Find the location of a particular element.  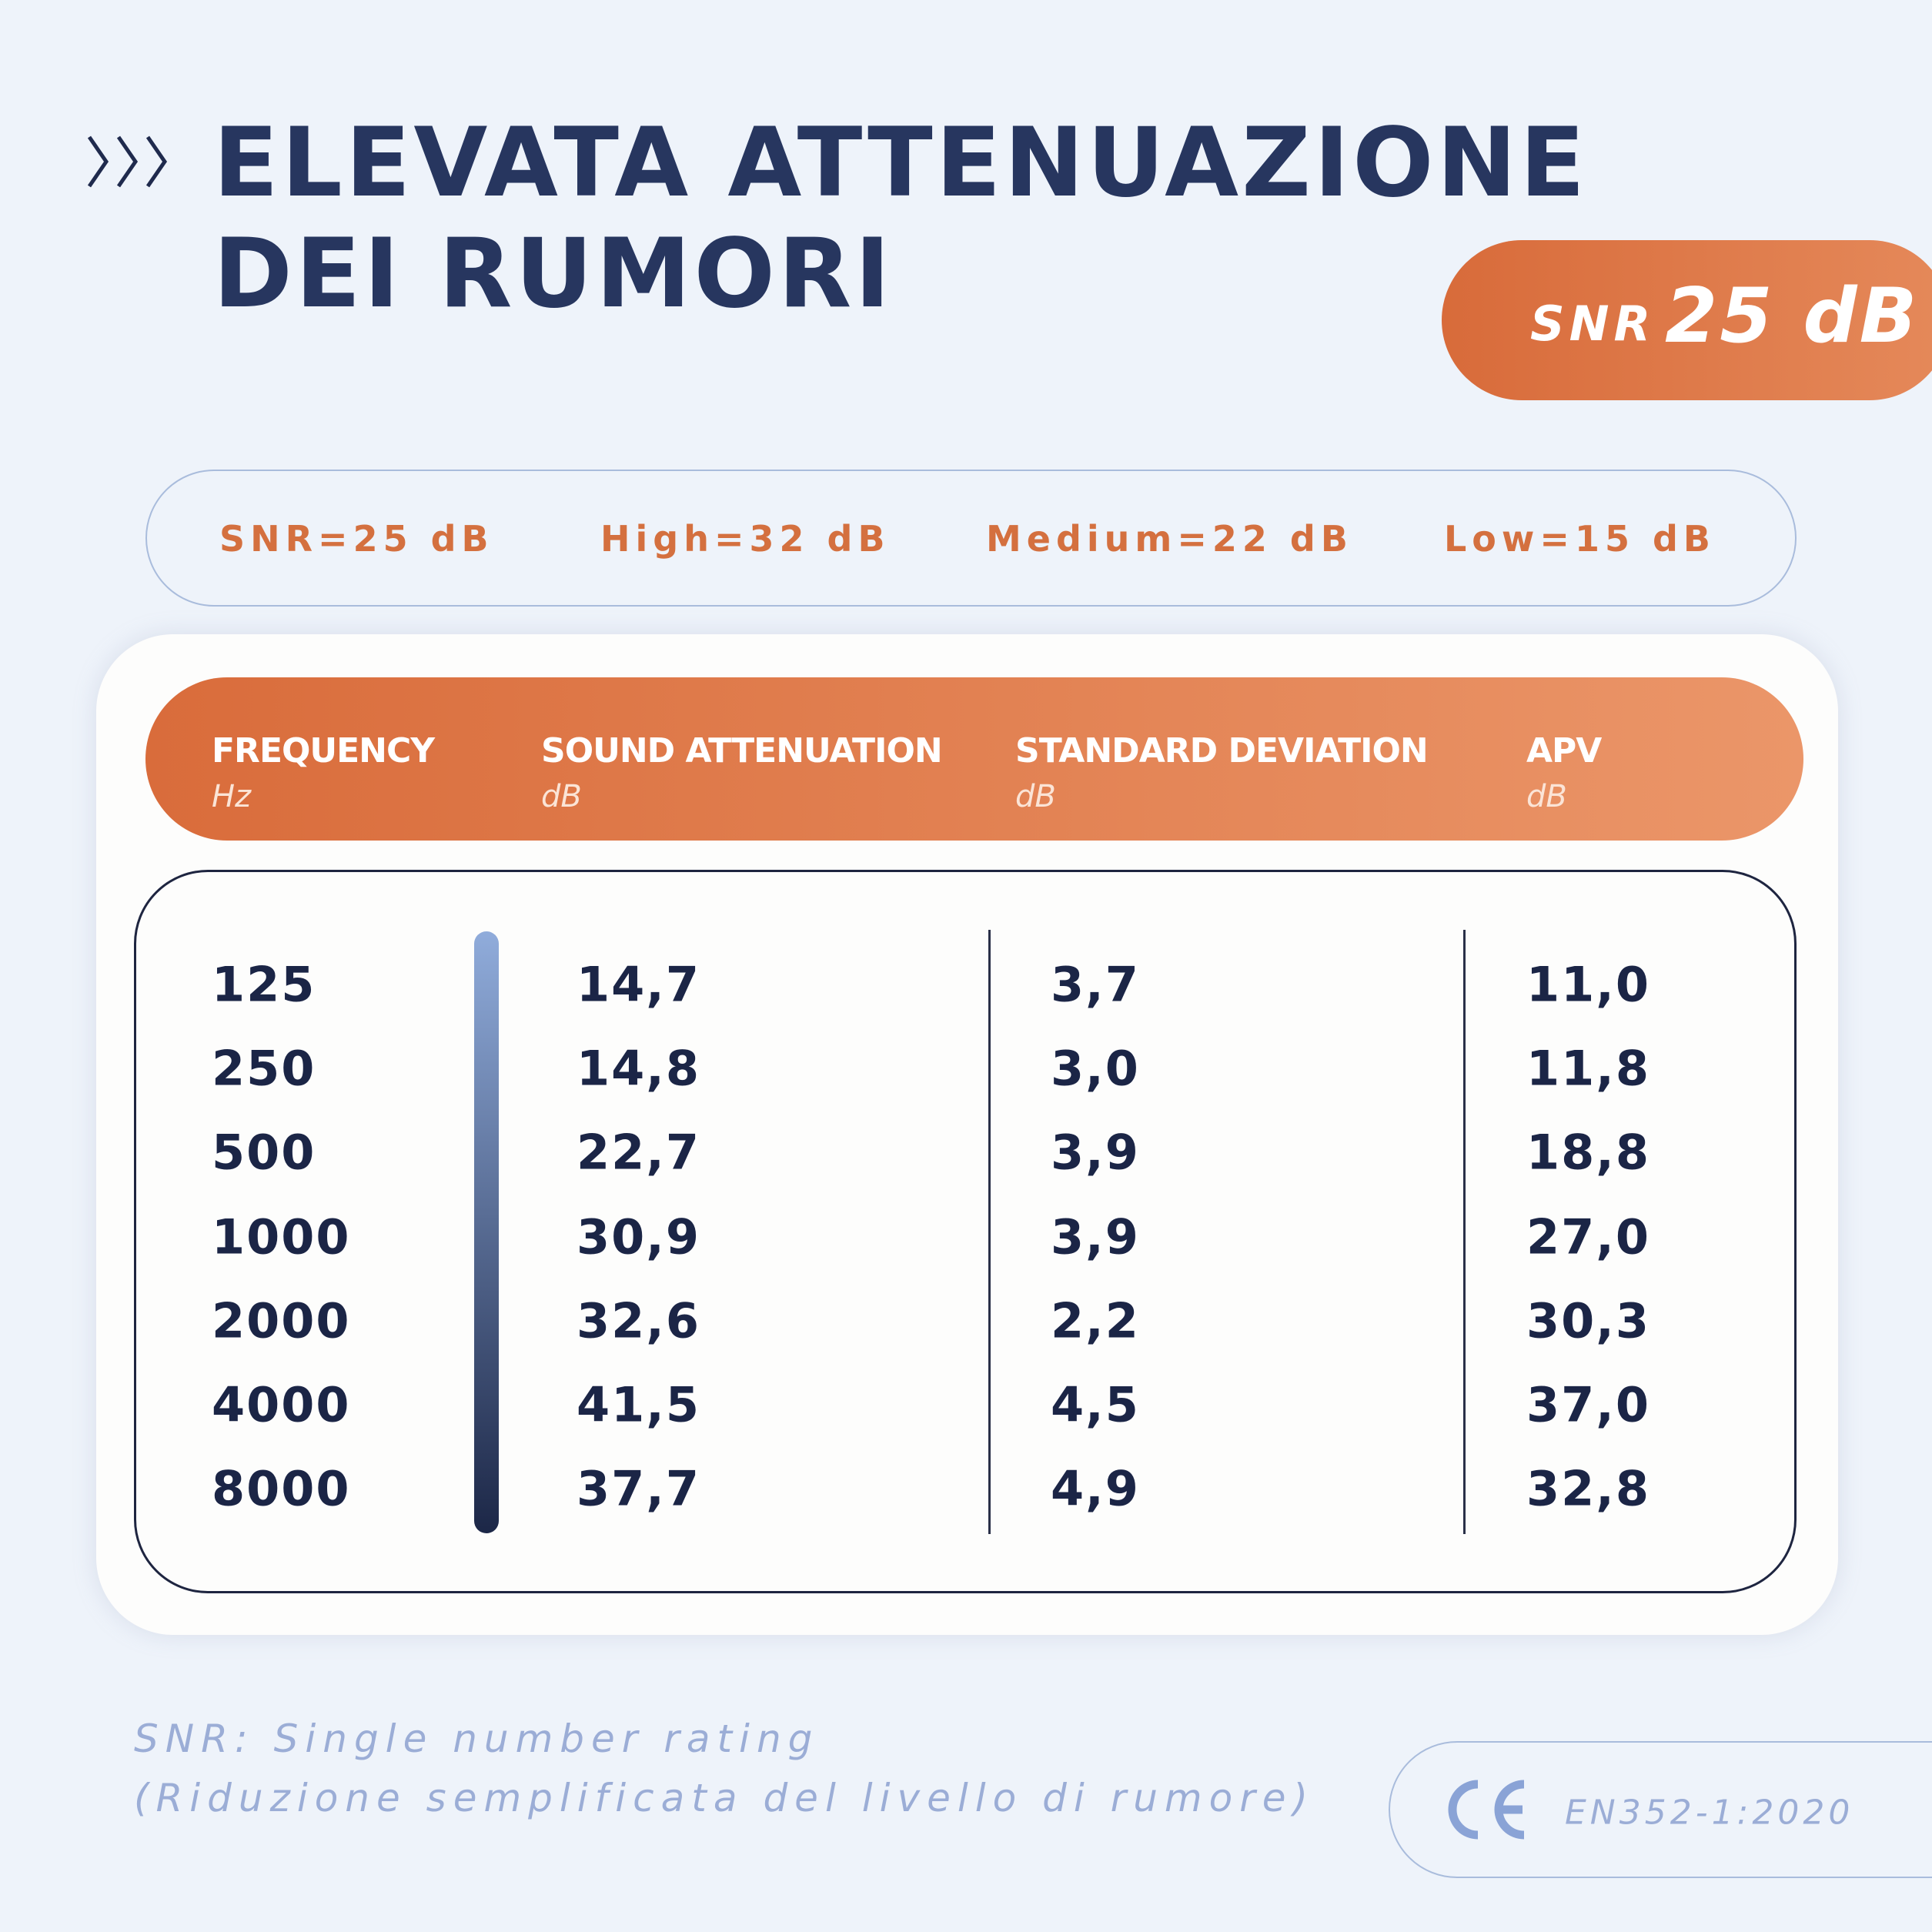

table-cell: 500 is located at coordinates (264, 1152).